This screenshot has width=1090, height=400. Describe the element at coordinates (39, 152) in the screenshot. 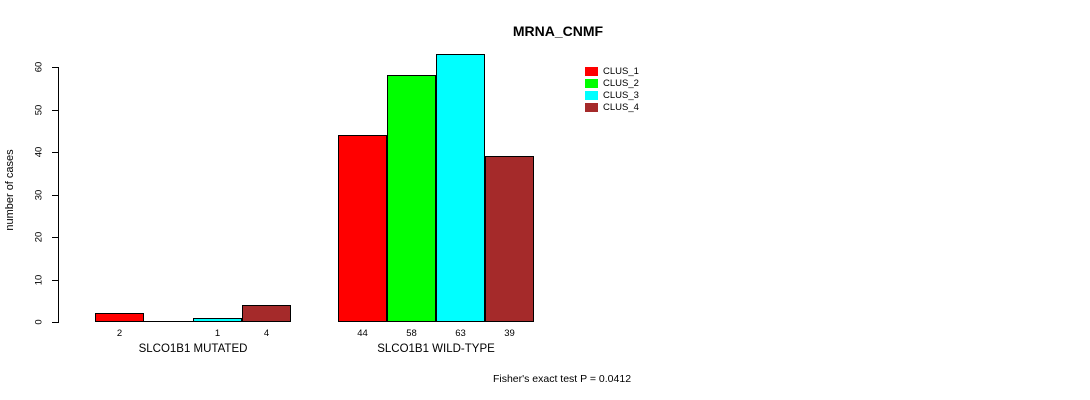

I see `y-tick-label: 40` at that location.